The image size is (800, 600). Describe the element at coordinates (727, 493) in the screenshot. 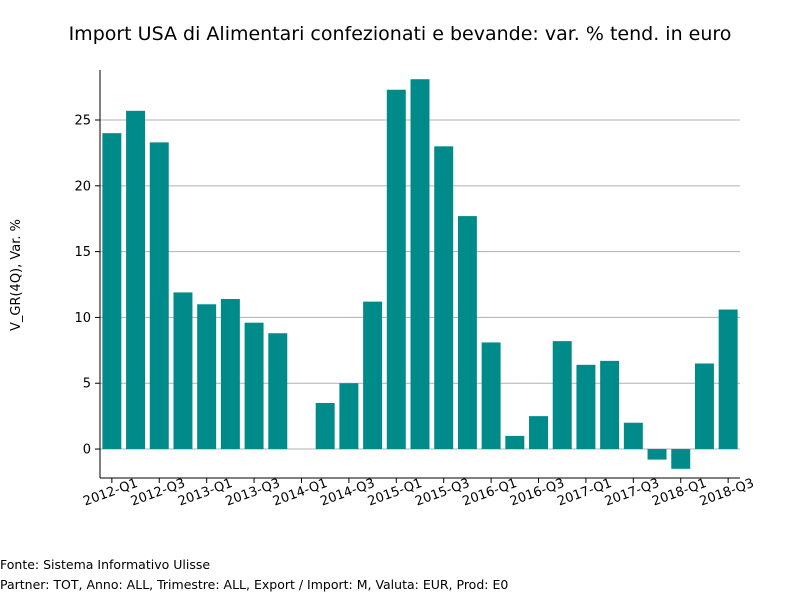

I see `x-tick-label: 2018-Q3` at that location.